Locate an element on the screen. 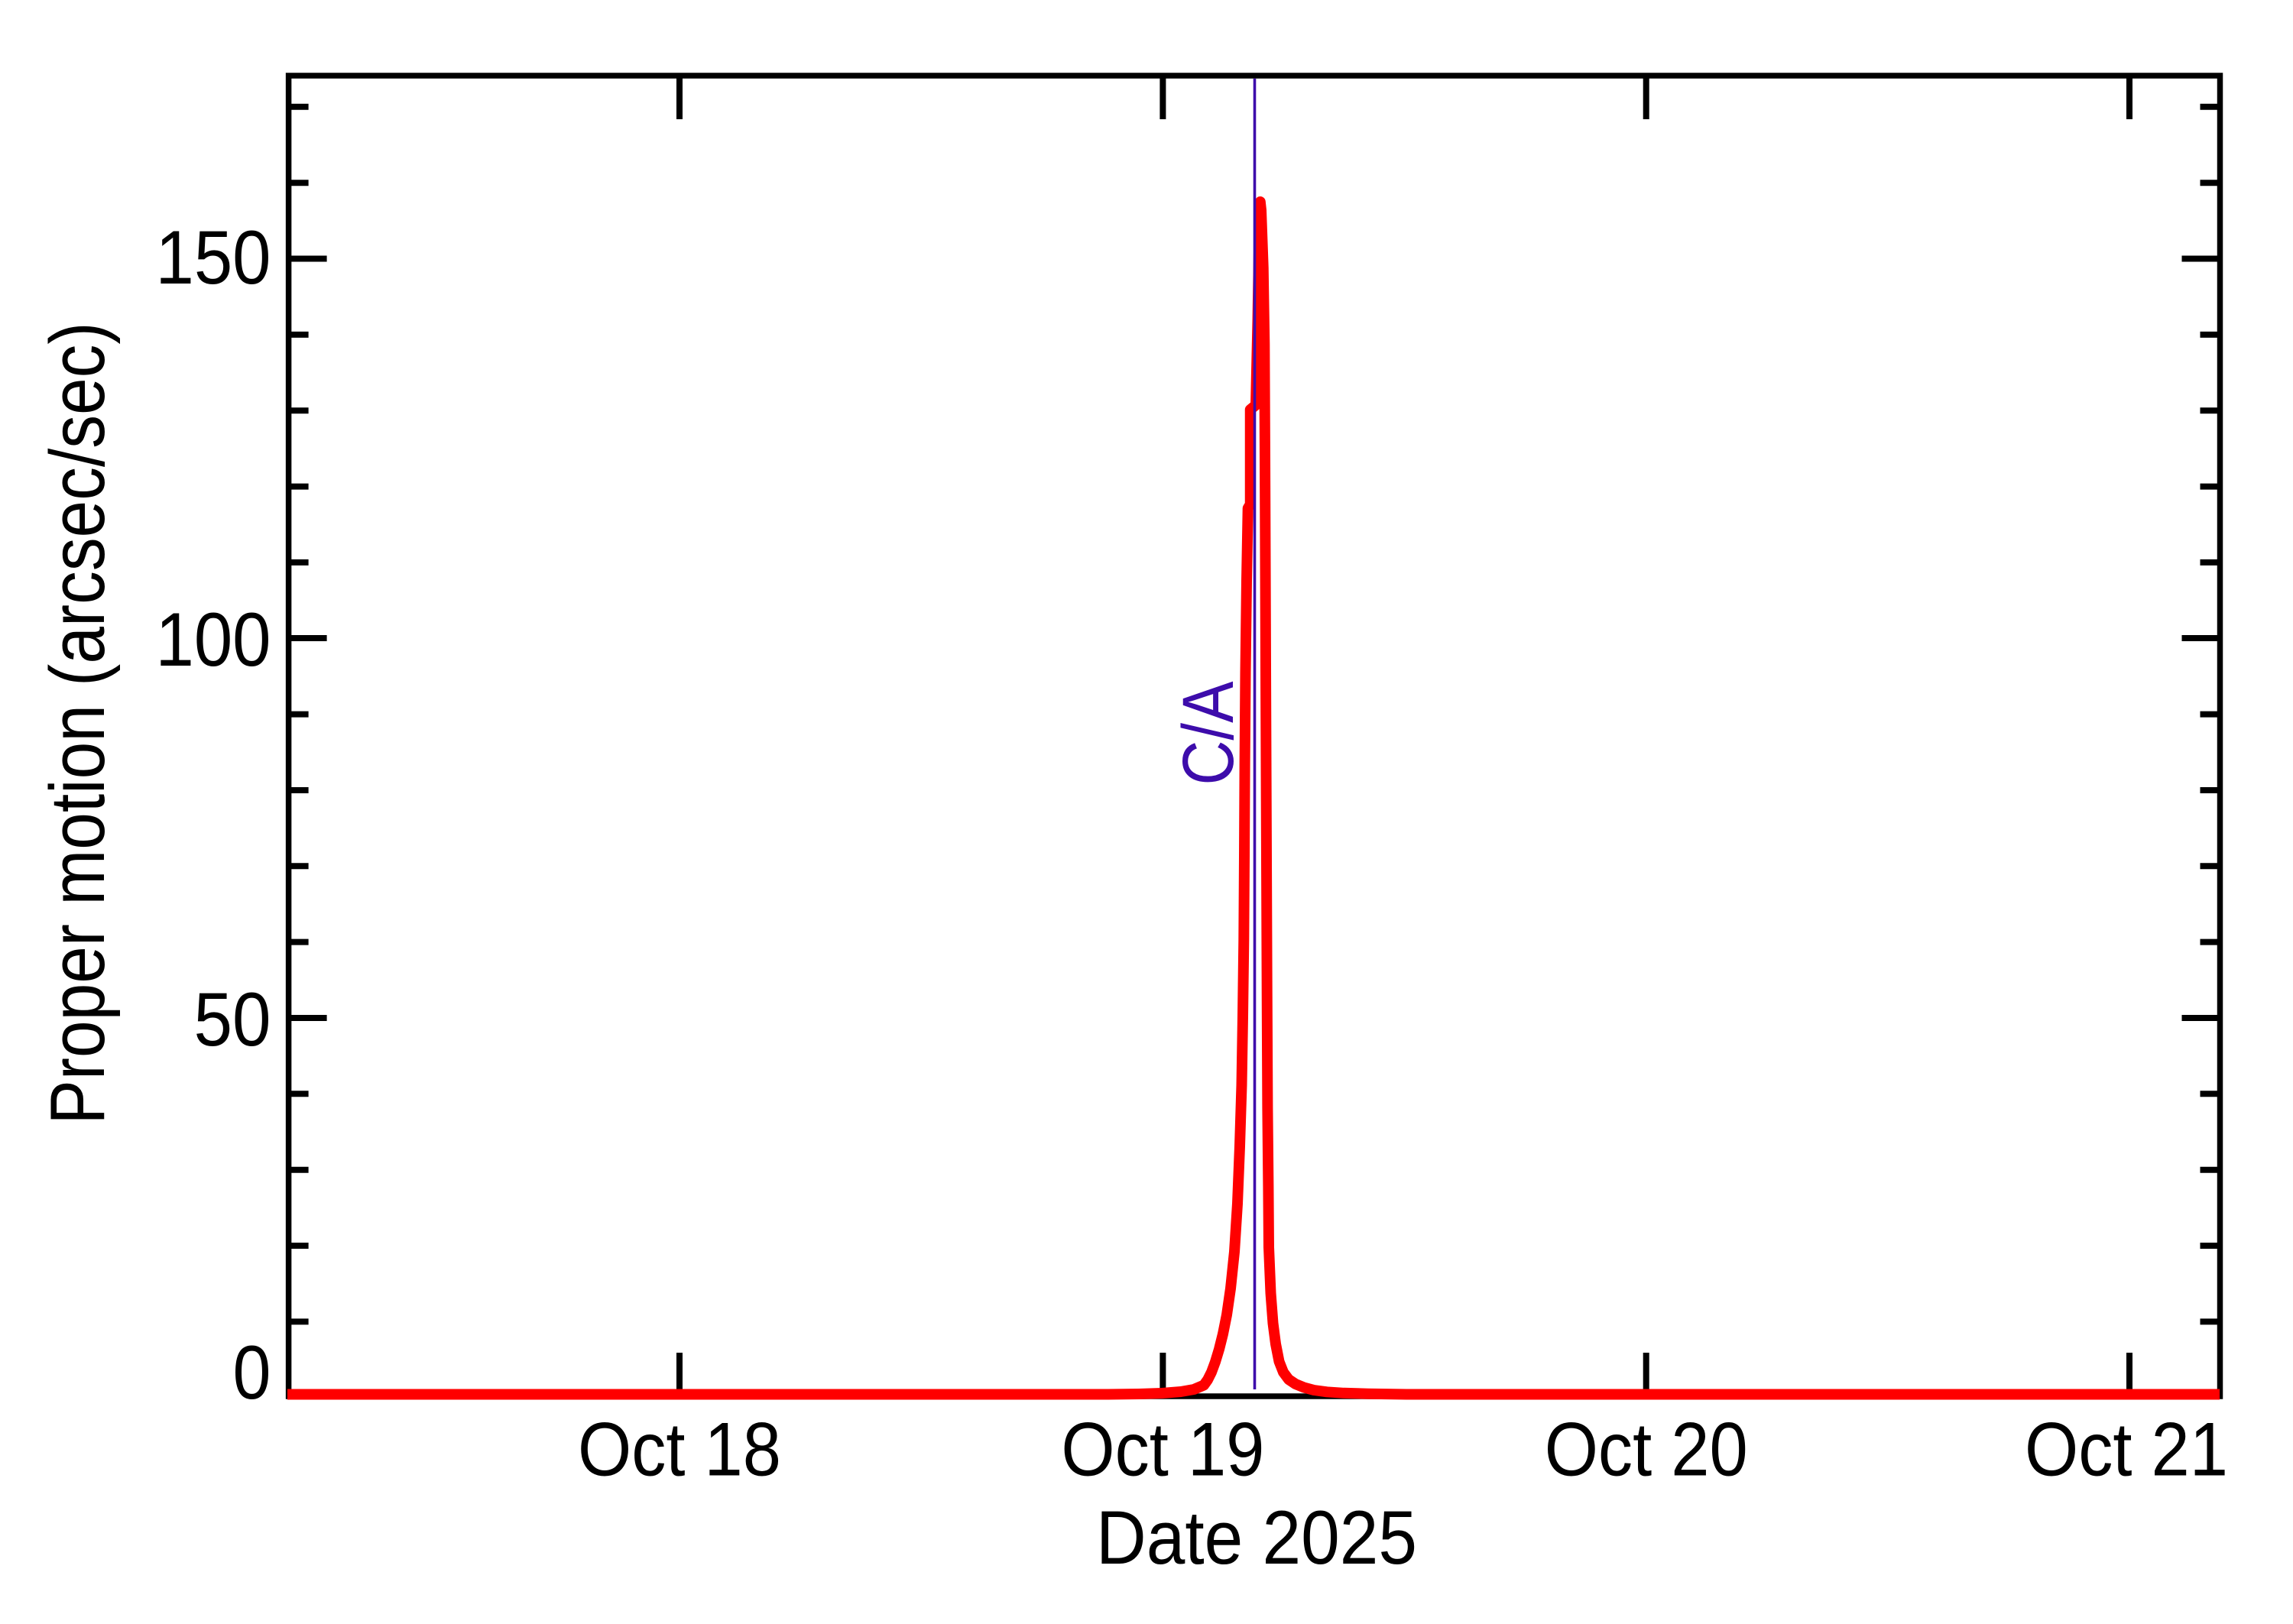  svg-text: Oct 19 is located at coordinates (1162, 1450).